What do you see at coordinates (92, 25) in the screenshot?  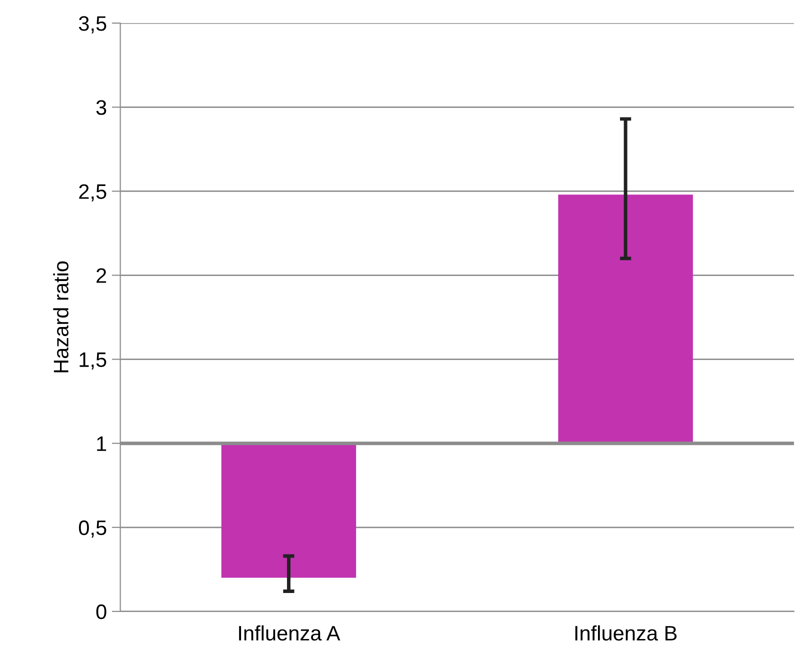 I see `y-tick-label: 3,5` at bounding box center [92, 25].